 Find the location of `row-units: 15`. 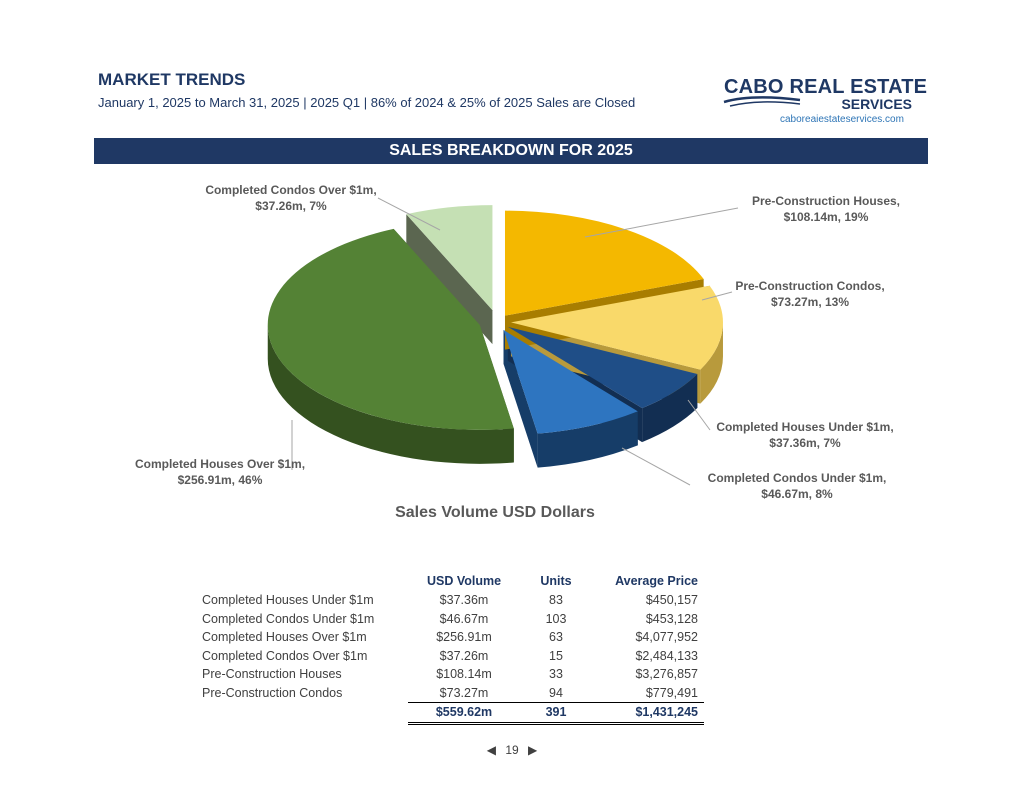

row-units: 15 is located at coordinates (556, 655).